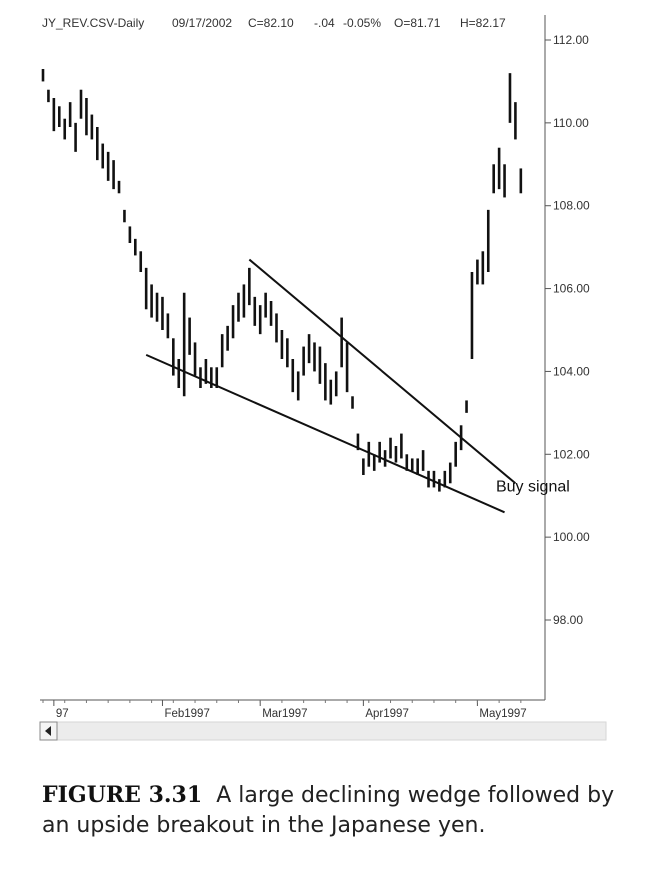 This screenshot has width=649, height=879. Describe the element at coordinates (483, 23) in the screenshot. I see `header-high: H=82.17` at that location.